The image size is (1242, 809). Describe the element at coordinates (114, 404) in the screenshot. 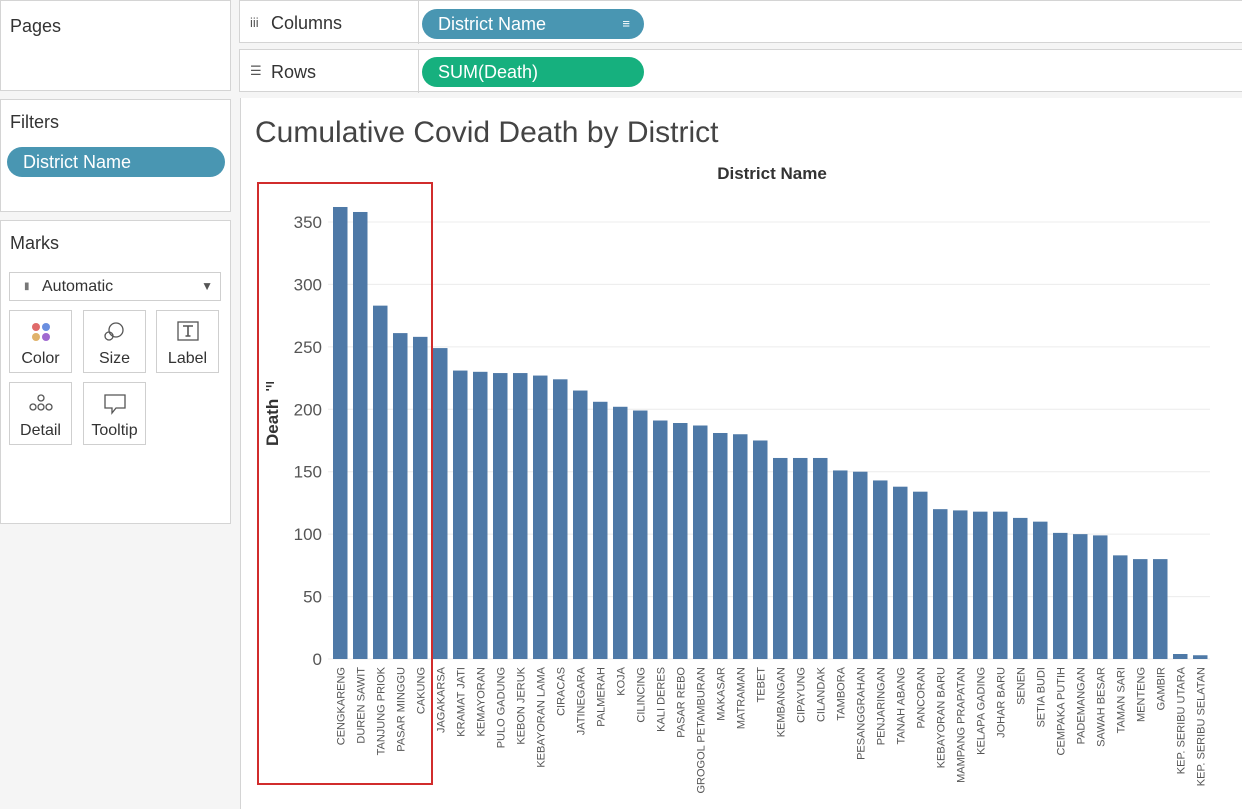

I see `tooltip-icon` at that location.